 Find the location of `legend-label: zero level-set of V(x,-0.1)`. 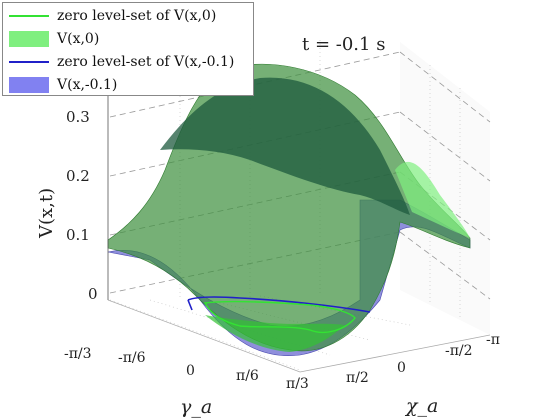

legend-label: zero level-set of V(x,-0.1) is located at coordinates (146, 62).